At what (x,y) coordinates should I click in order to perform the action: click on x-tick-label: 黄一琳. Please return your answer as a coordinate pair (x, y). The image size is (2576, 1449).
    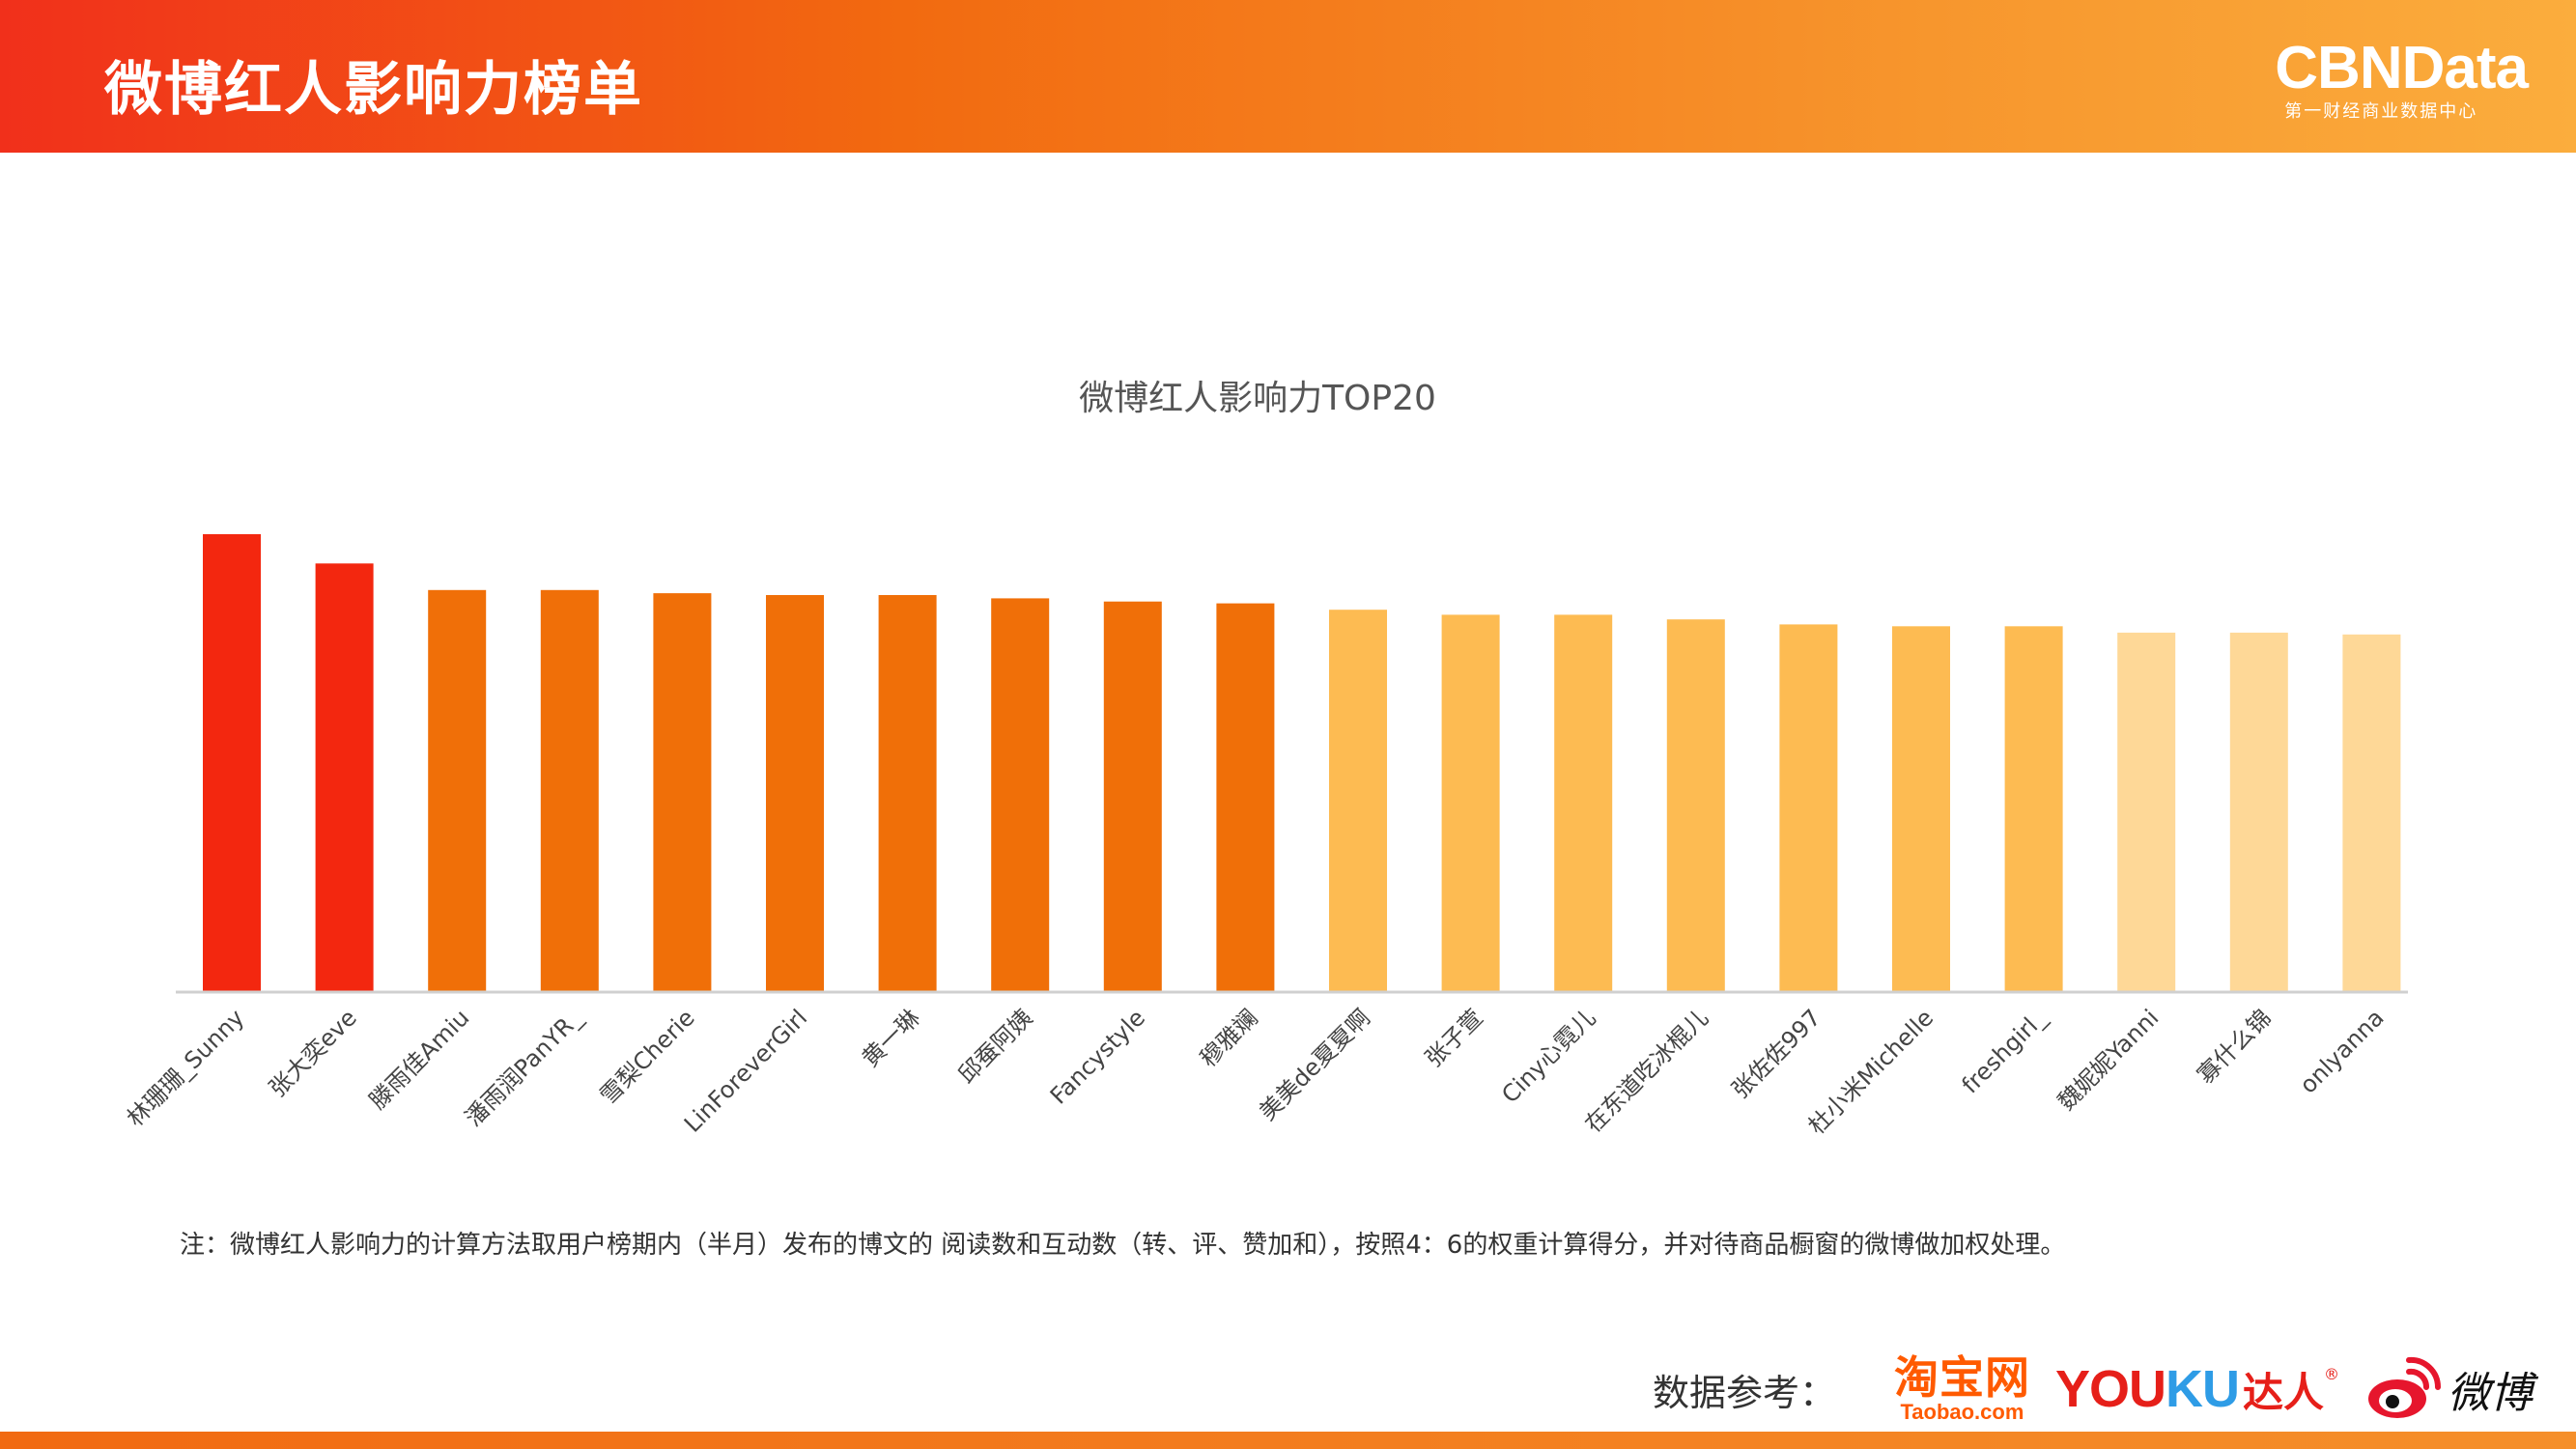
    Looking at the image, I should click on (891, 1038).